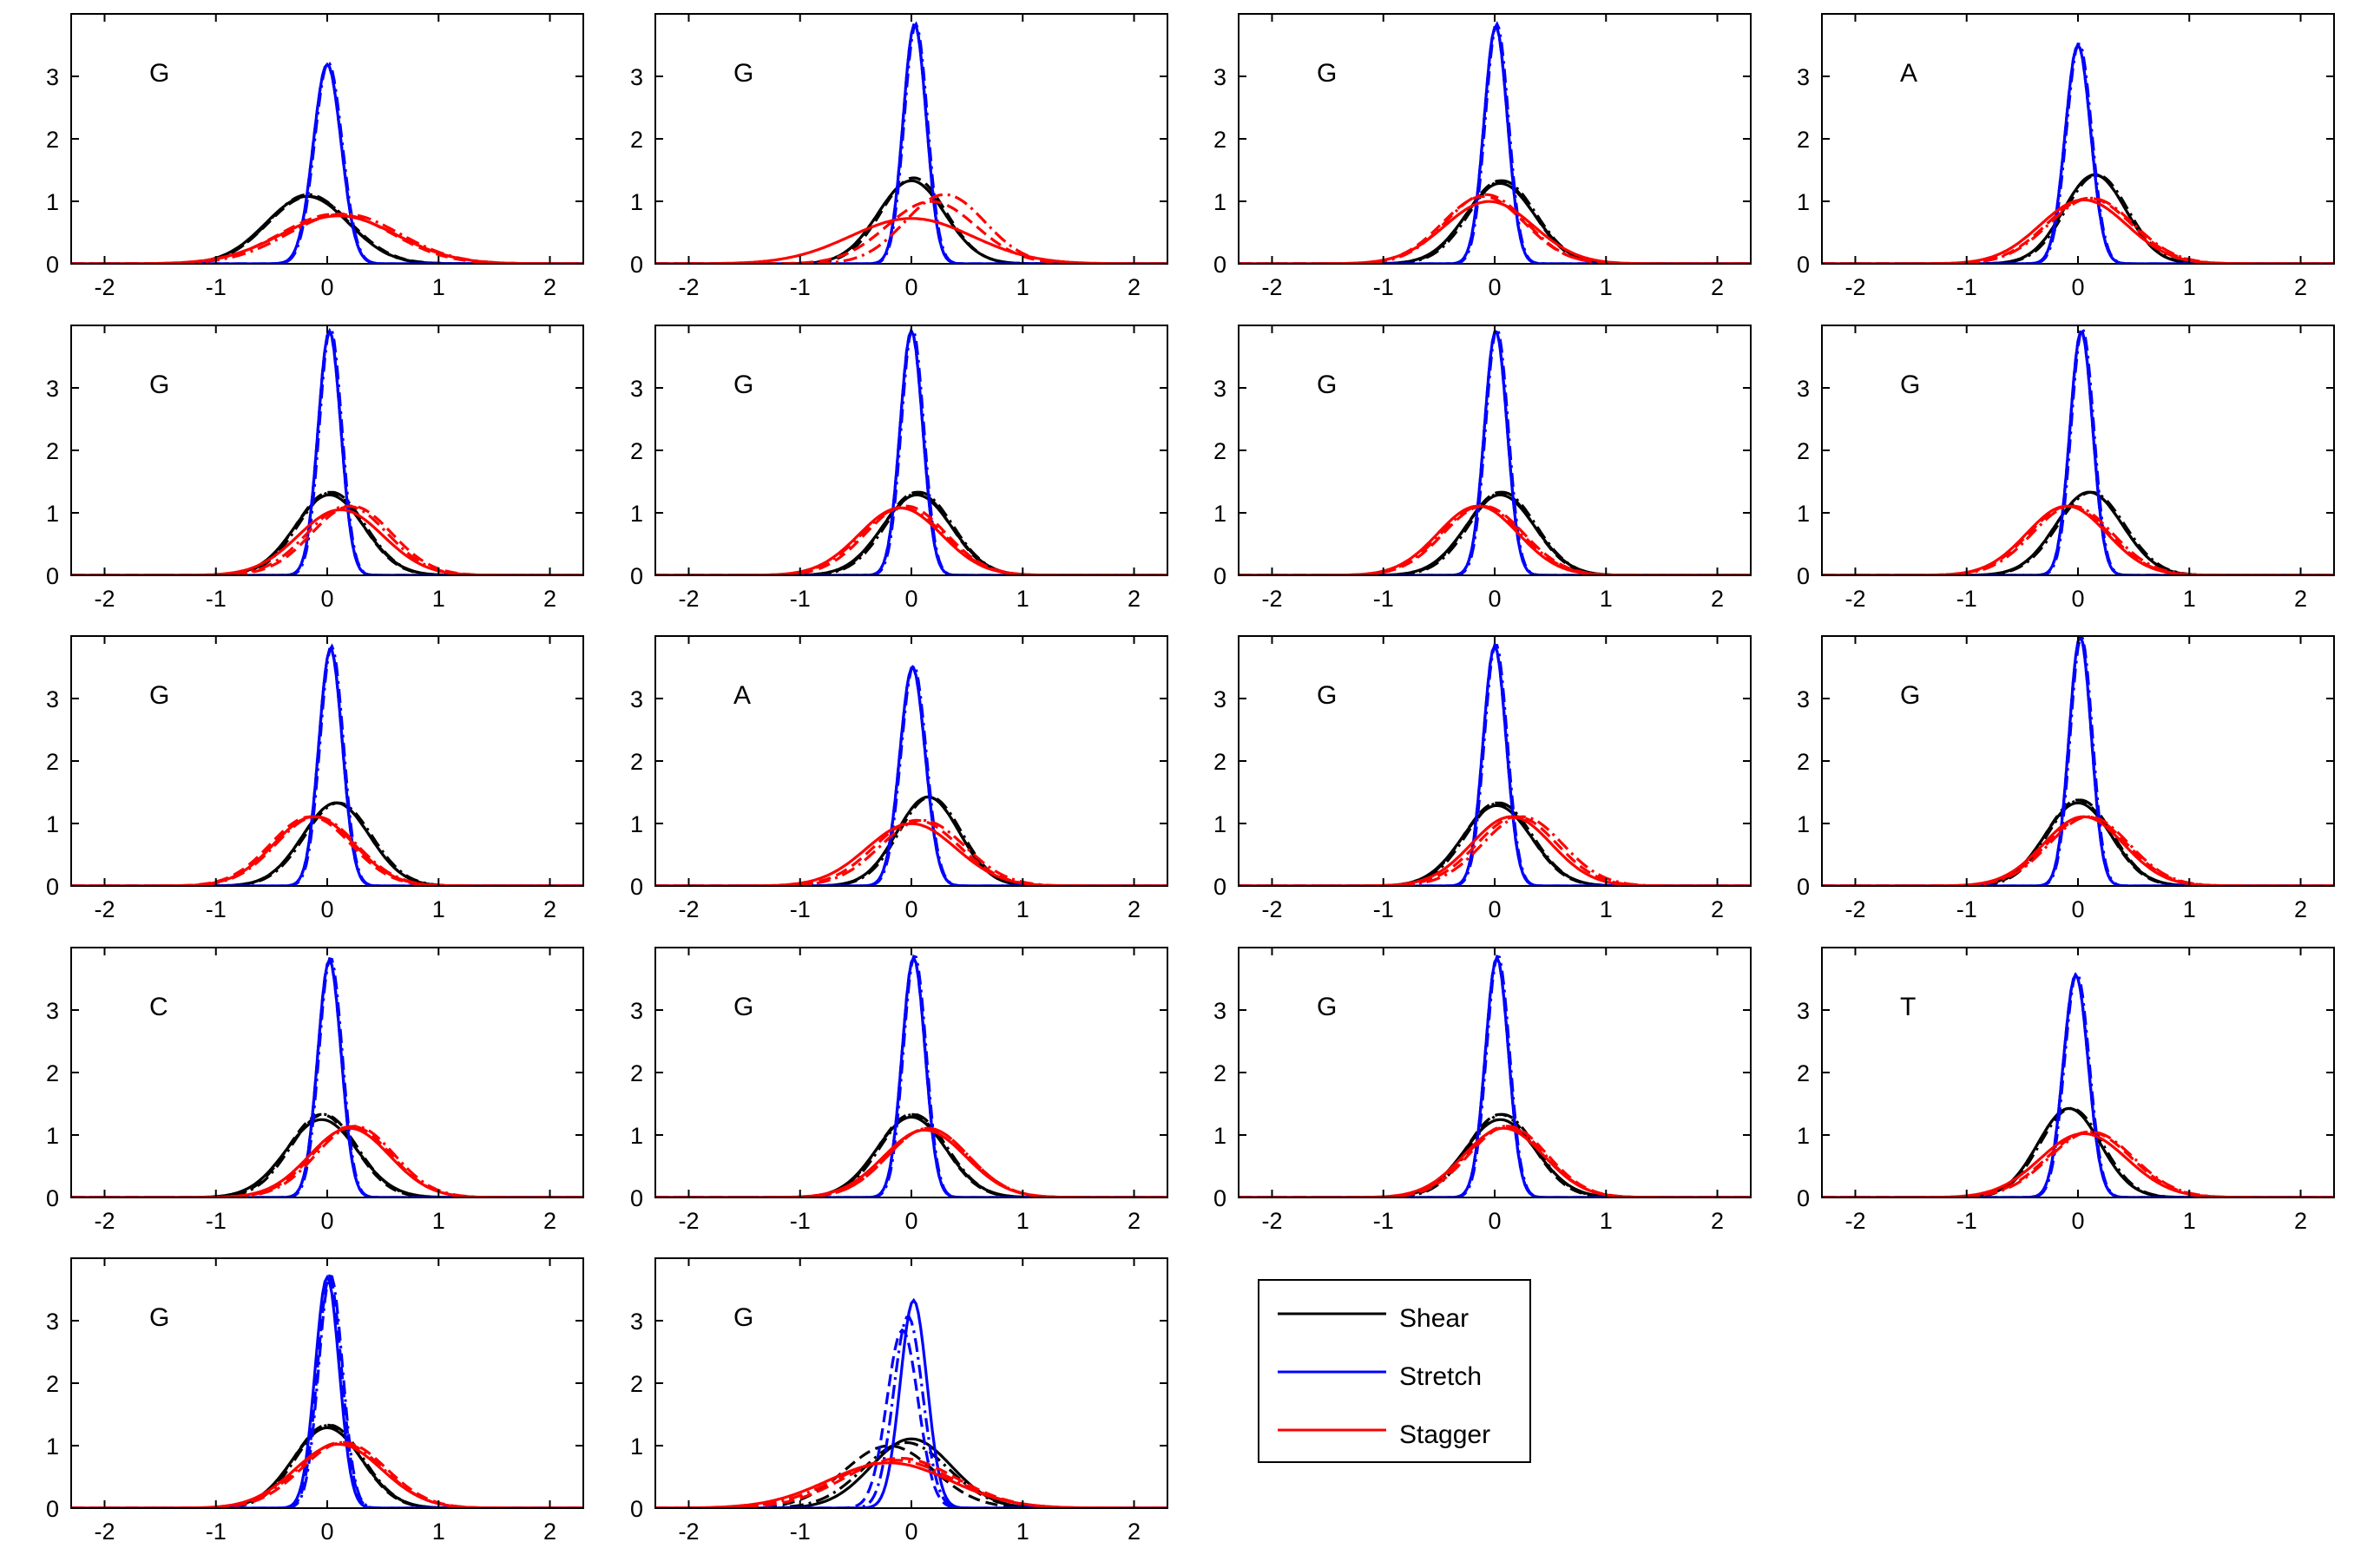 This screenshot has height=1568, width=2354. What do you see at coordinates (1804, 699) in the screenshot?
I see `panel-12-ytick-label: 3` at bounding box center [1804, 699].